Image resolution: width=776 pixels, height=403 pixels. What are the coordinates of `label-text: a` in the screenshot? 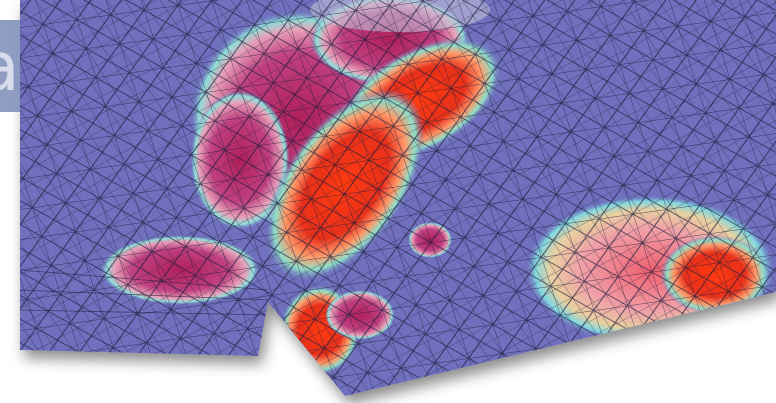 It's located at (10, 67).